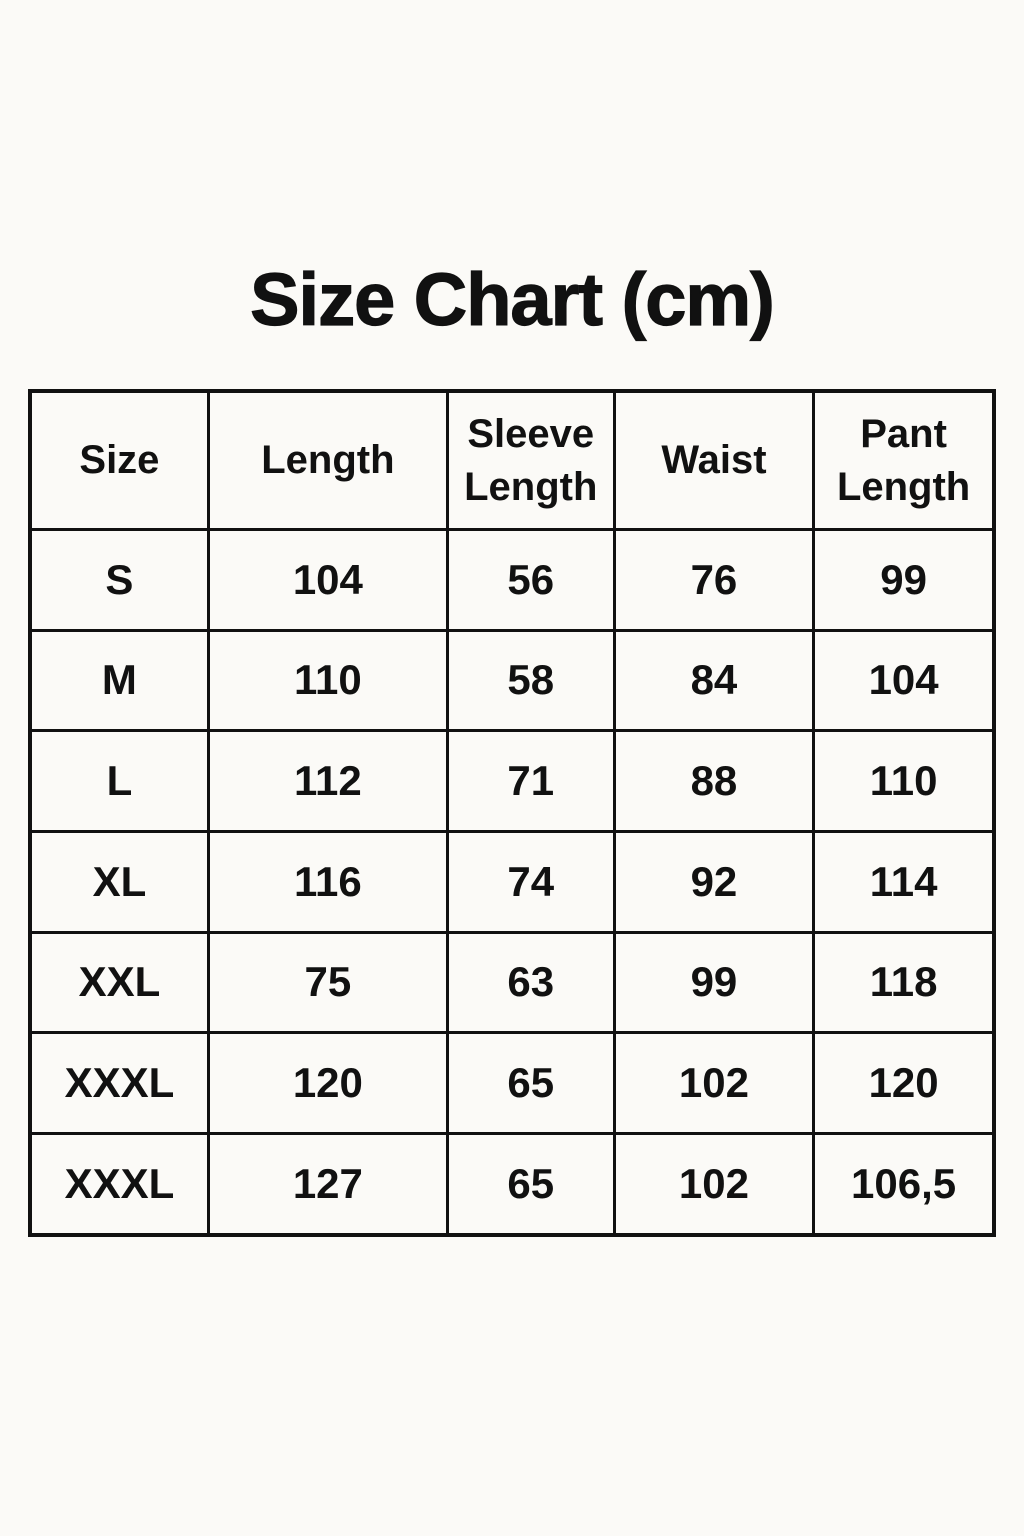 This screenshot has width=1024, height=1536. I want to click on column-header-waist: Waist, so click(714, 460).